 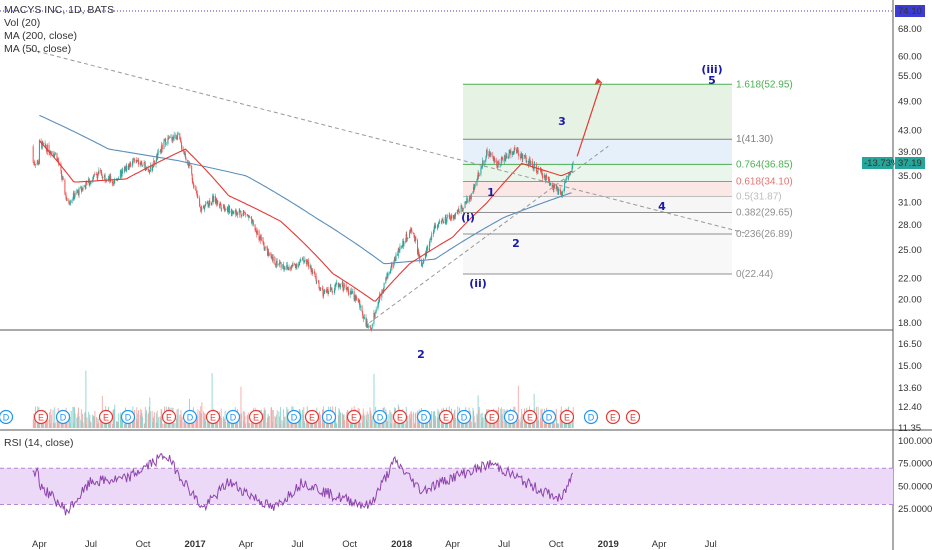 What do you see at coordinates (910, 130) in the screenshot?
I see `price-tick-label: 43.00` at bounding box center [910, 130].